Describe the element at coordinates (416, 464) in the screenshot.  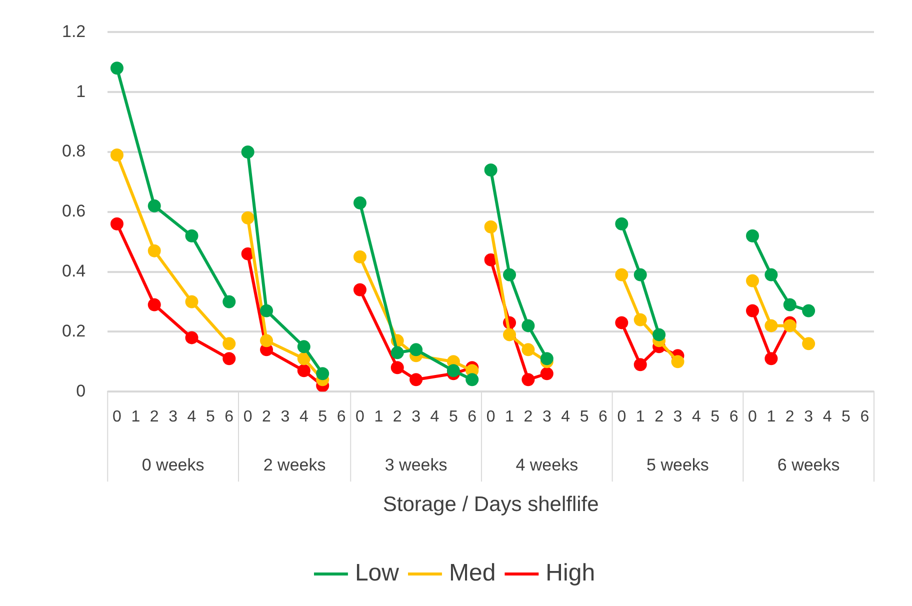
I see `text: 3 weeks` at that location.